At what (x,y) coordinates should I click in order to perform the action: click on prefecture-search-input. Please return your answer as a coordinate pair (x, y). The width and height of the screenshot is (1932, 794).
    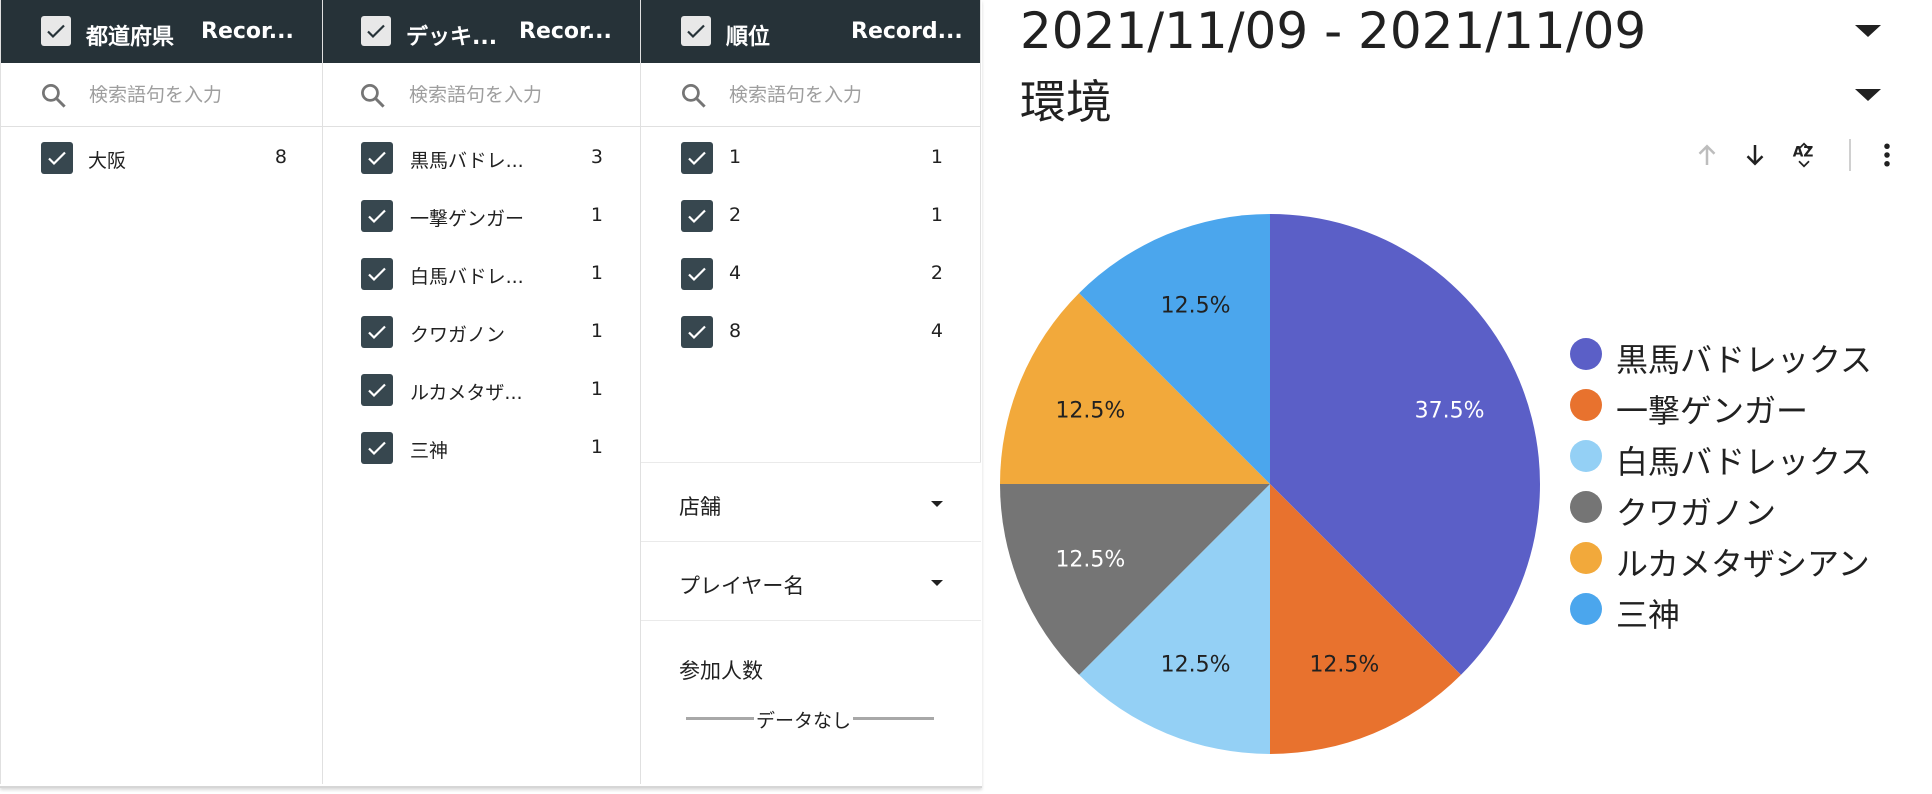
    Looking at the image, I should click on (189, 95).